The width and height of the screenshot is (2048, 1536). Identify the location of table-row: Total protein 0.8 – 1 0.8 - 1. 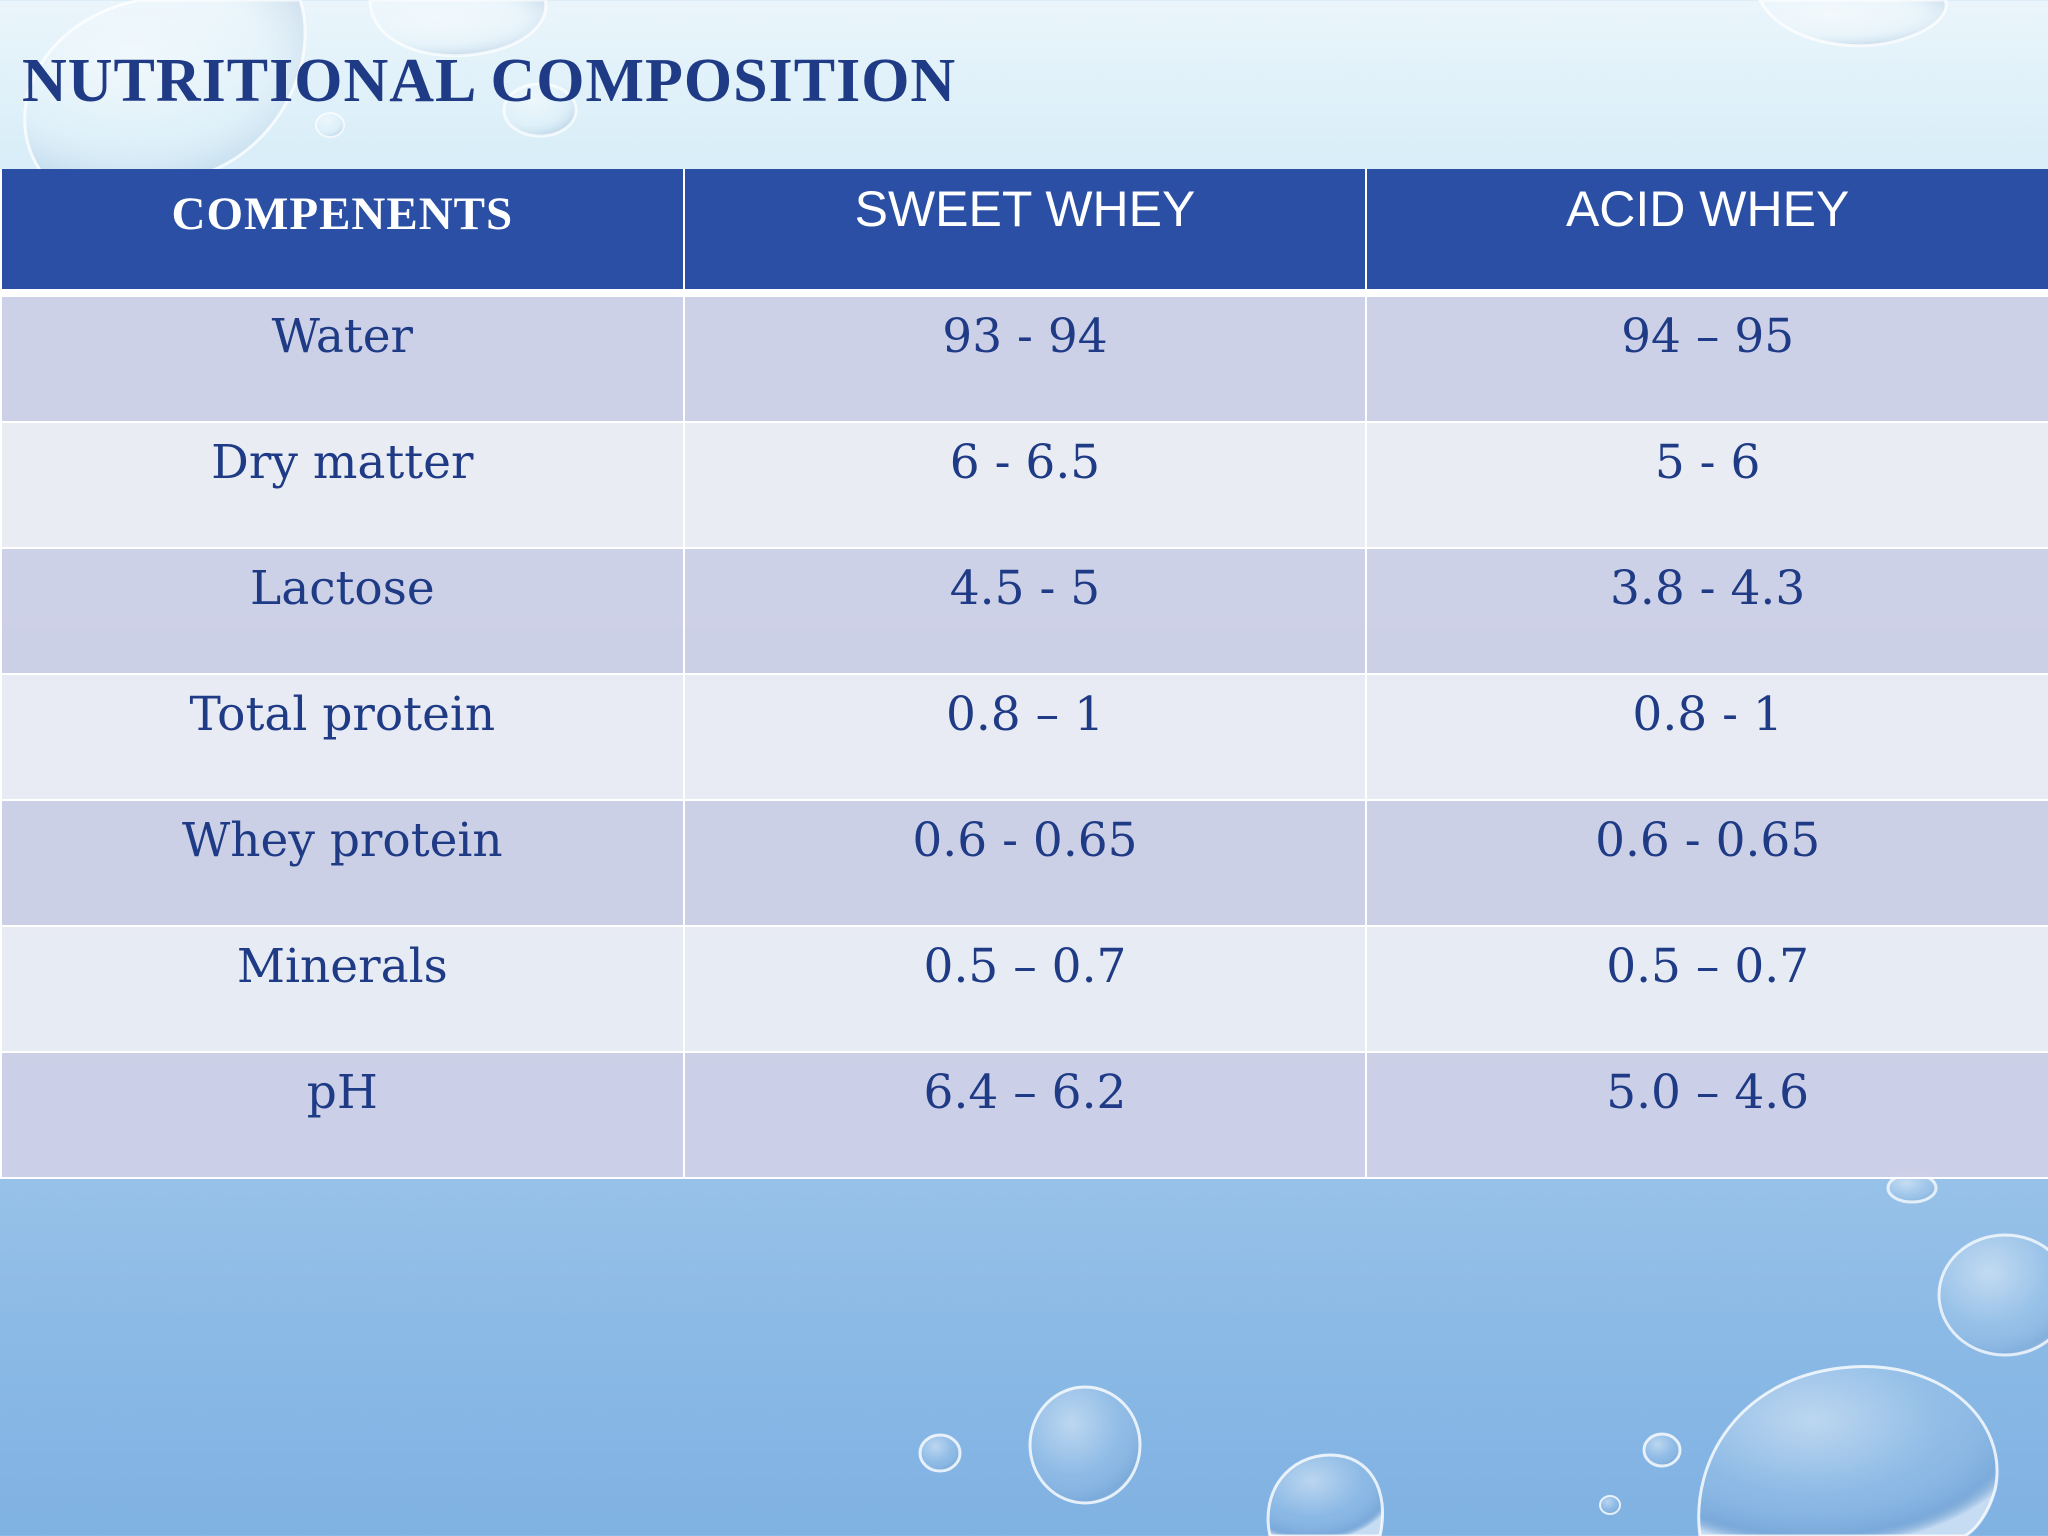
(1024, 737).